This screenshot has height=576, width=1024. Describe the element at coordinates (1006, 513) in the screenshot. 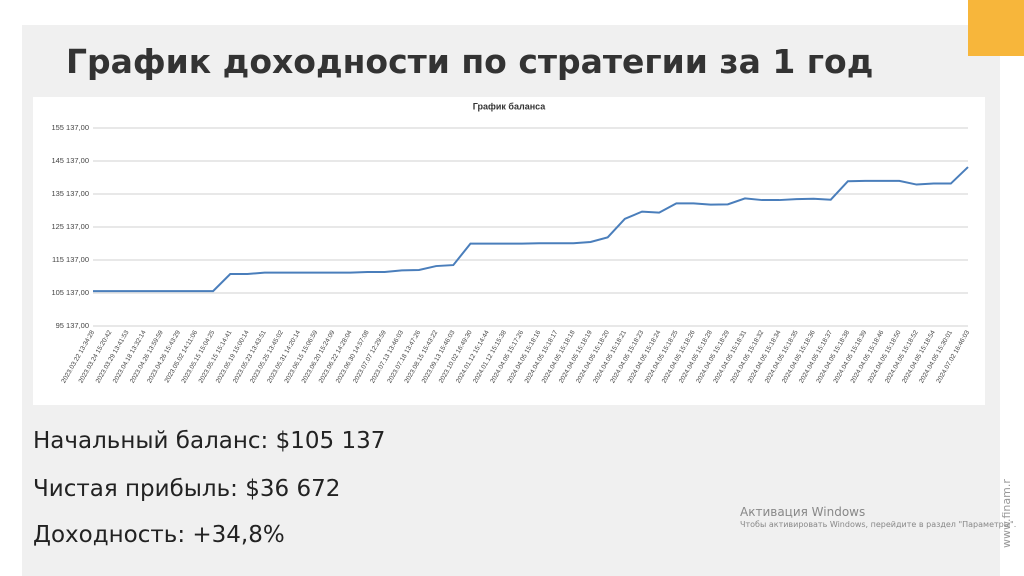

I see `site-url: www.finam.r` at that location.